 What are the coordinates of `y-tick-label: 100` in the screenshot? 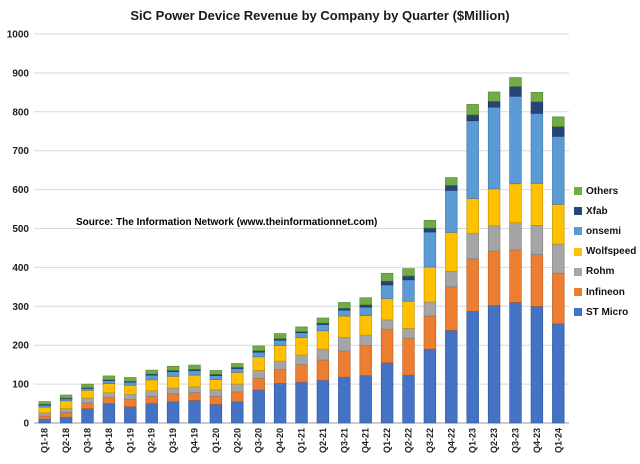 It's located at (20, 385).